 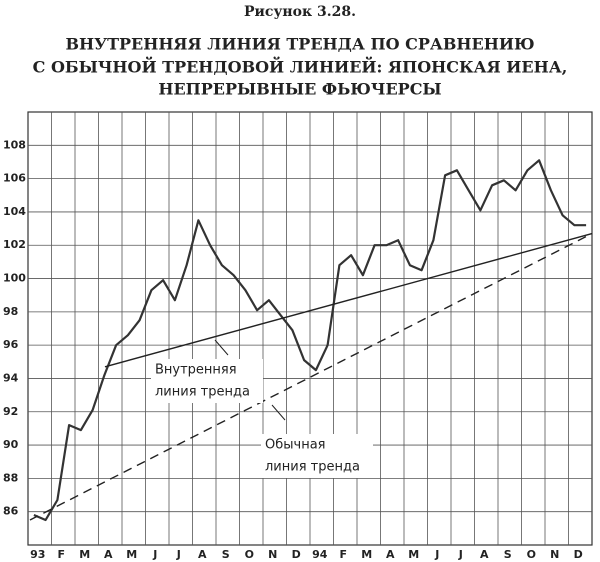 I want to click on y-tick-label: 90, so click(x=11, y=444).